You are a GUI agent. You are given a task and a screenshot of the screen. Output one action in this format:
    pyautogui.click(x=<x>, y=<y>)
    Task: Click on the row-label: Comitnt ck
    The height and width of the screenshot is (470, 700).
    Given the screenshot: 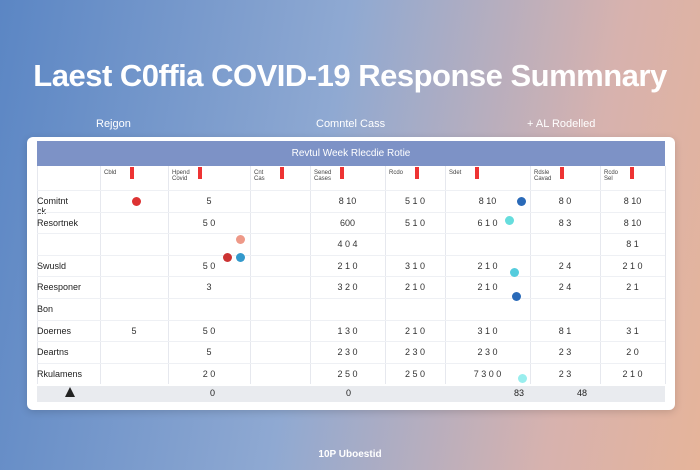 What is the action you would take?
    pyautogui.click(x=53, y=206)
    